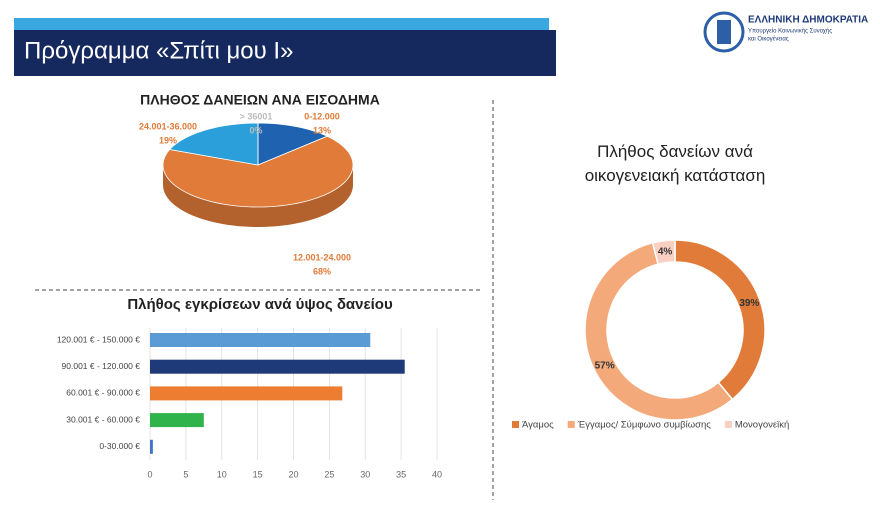 This screenshot has width=880, height=514. I want to click on slice-value: 57%, so click(605, 366).